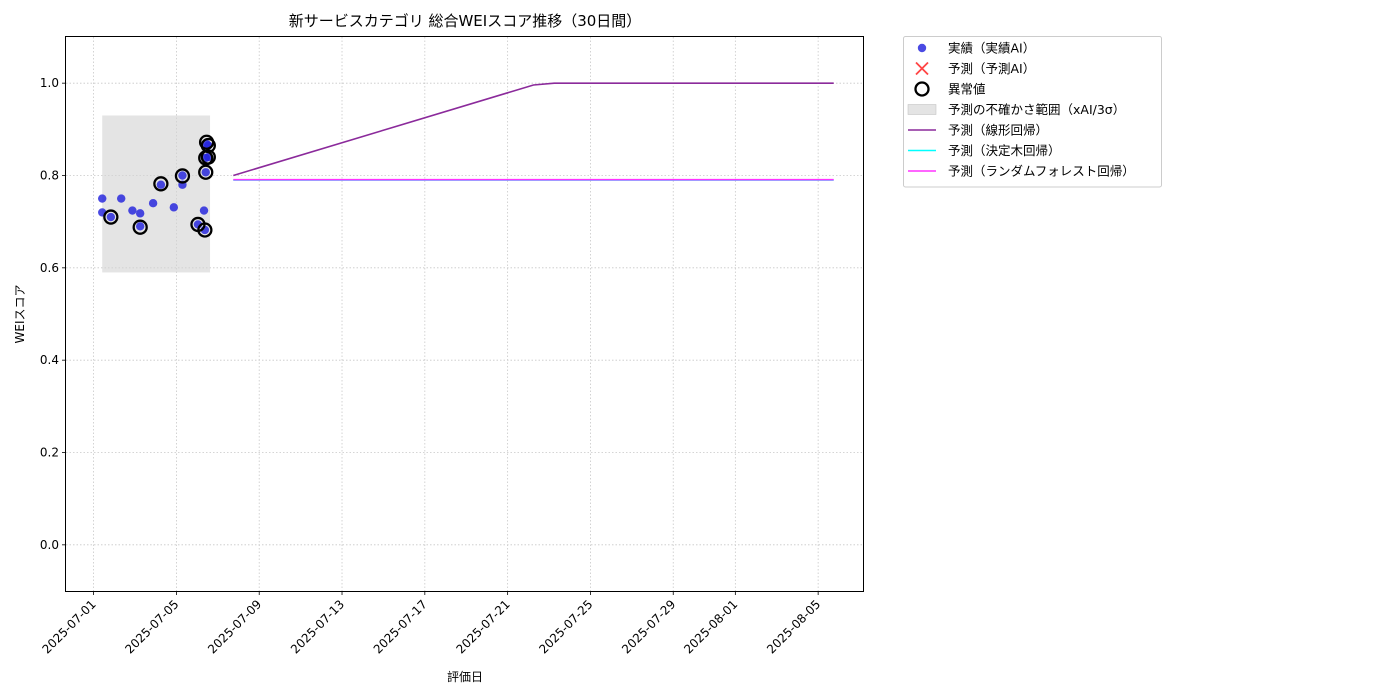 This screenshot has height=700, width=1400. Describe the element at coordinates (1041, 171) in the screenshot. I see `legend-label: 予測（ランダムフォレスト回帰）` at that location.